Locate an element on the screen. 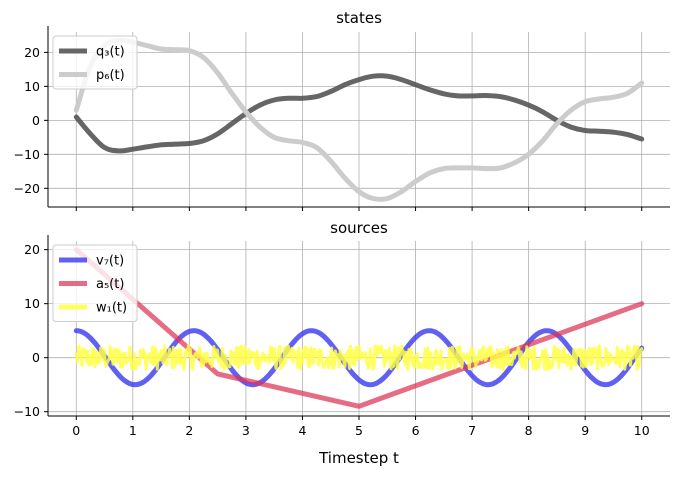 This screenshot has height=478, width=678. x-tick-label: 3 is located at coordinates (246, 430).